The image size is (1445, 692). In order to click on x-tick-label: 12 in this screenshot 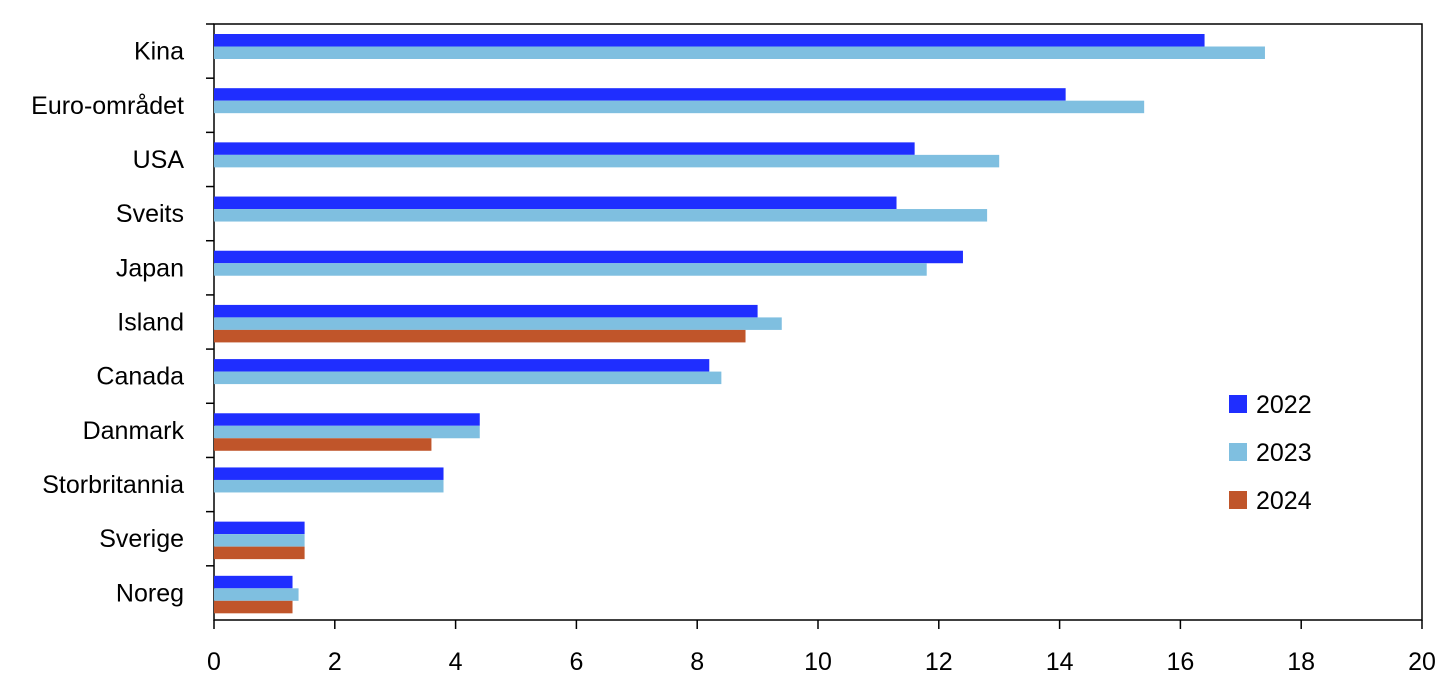, I will do `click(939, 662)`.